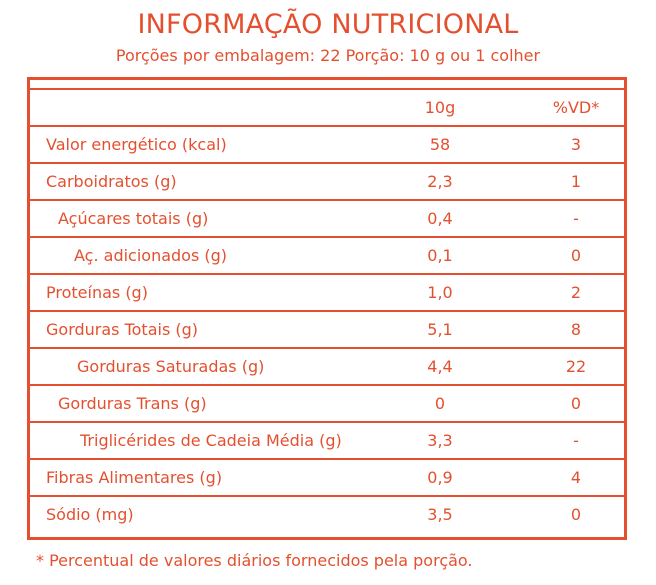  What do you see at coordinates (151, 255) in the screenshot?
I see `row-label: Aç. adicionados (g)` at bounding box center [151, 255].